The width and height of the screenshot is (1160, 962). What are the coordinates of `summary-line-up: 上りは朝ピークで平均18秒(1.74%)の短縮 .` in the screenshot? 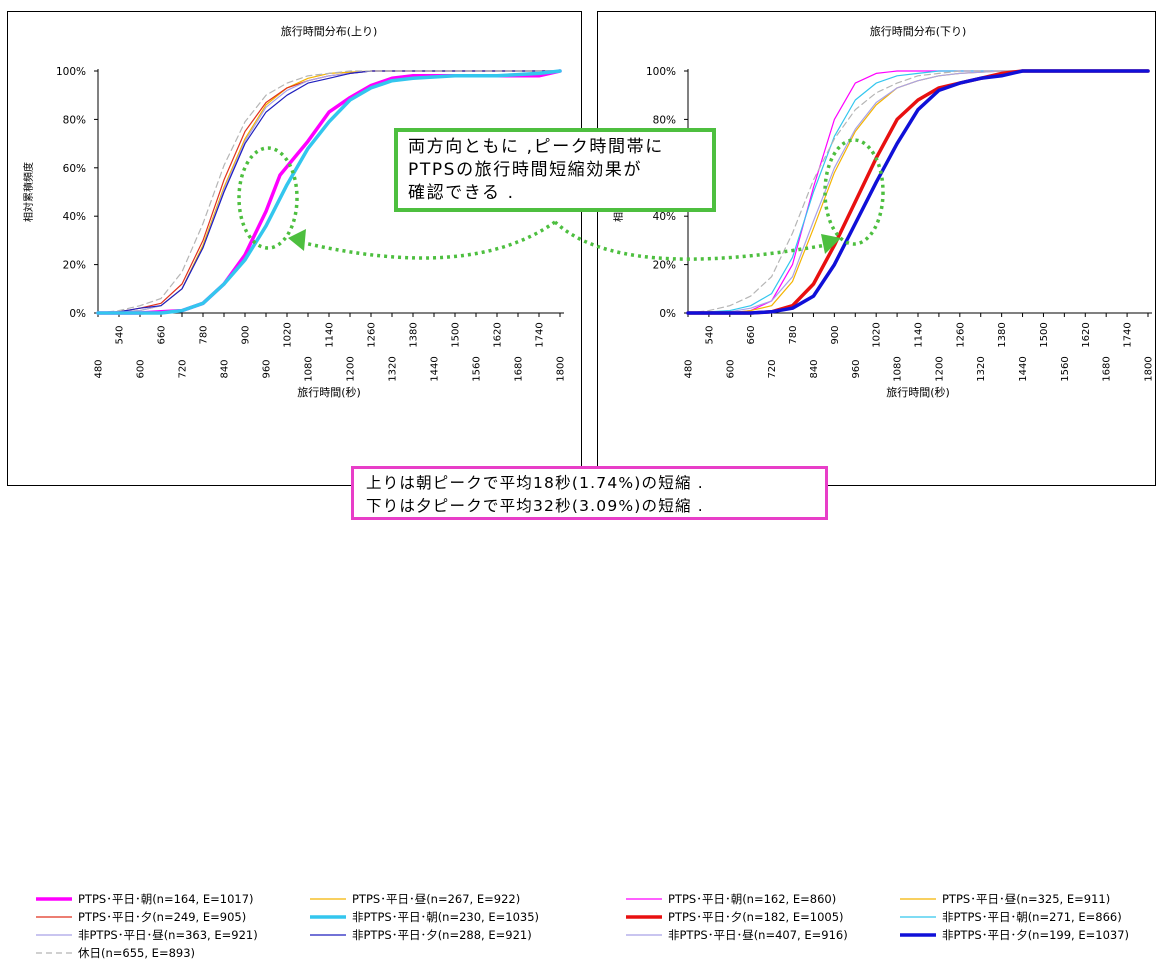 It's located at (535, 483).